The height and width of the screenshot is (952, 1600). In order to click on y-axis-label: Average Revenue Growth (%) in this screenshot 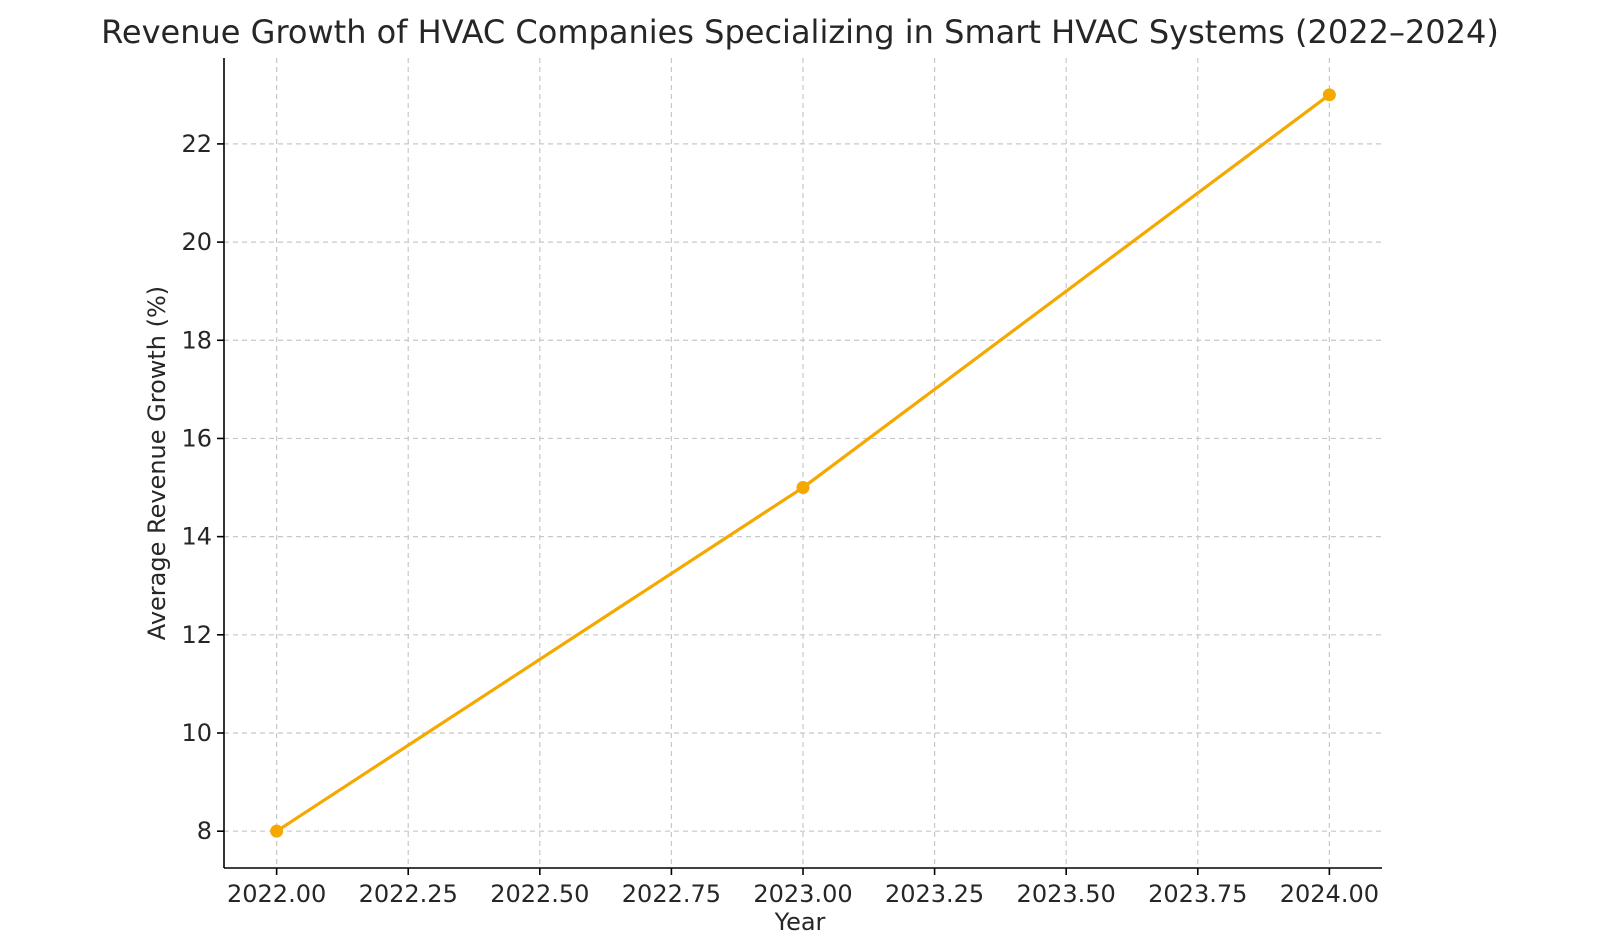, I will do `click(157, 463)`.